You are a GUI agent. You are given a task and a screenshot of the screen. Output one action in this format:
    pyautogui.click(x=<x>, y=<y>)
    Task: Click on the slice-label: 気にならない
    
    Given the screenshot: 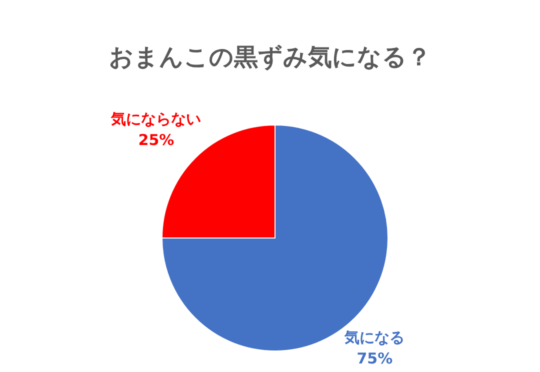 What is the action you would take?
    pyautogui.click(x=156, y=119)
    